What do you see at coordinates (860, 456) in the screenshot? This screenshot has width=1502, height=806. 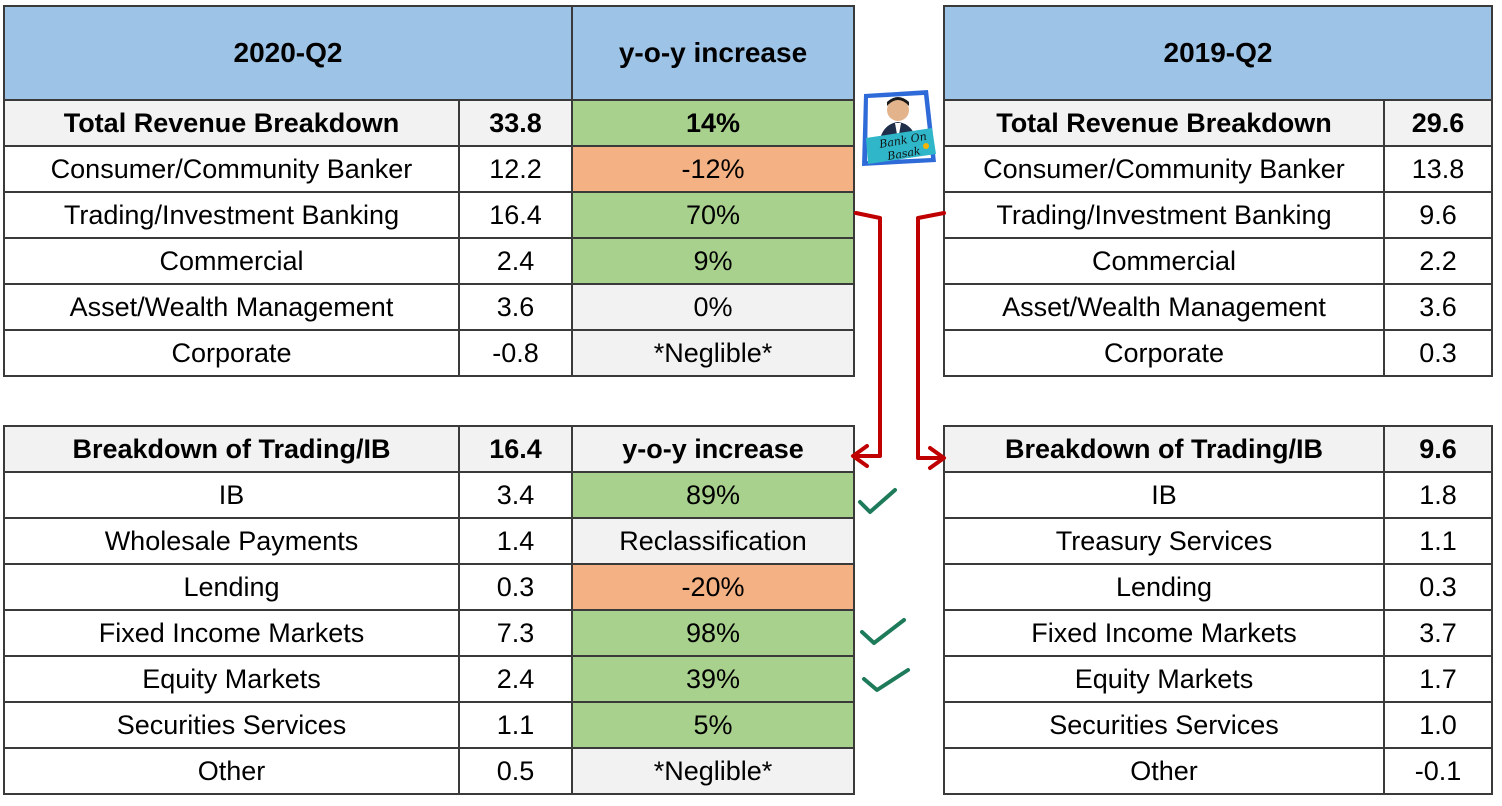 I see `red-arrowhead-left` at bounding box center [860, 456].